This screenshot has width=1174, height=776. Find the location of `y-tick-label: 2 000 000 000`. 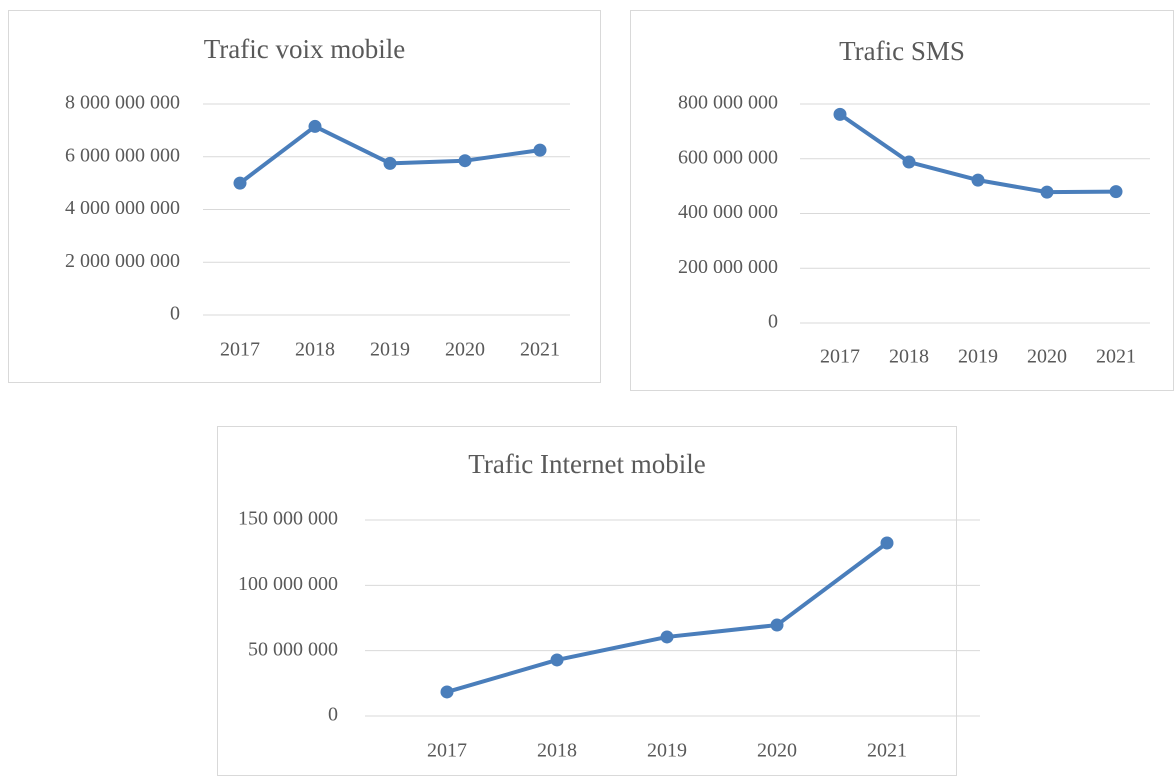

y-tick-label: 2 000 000 000 is located at coordinates (122, 261).